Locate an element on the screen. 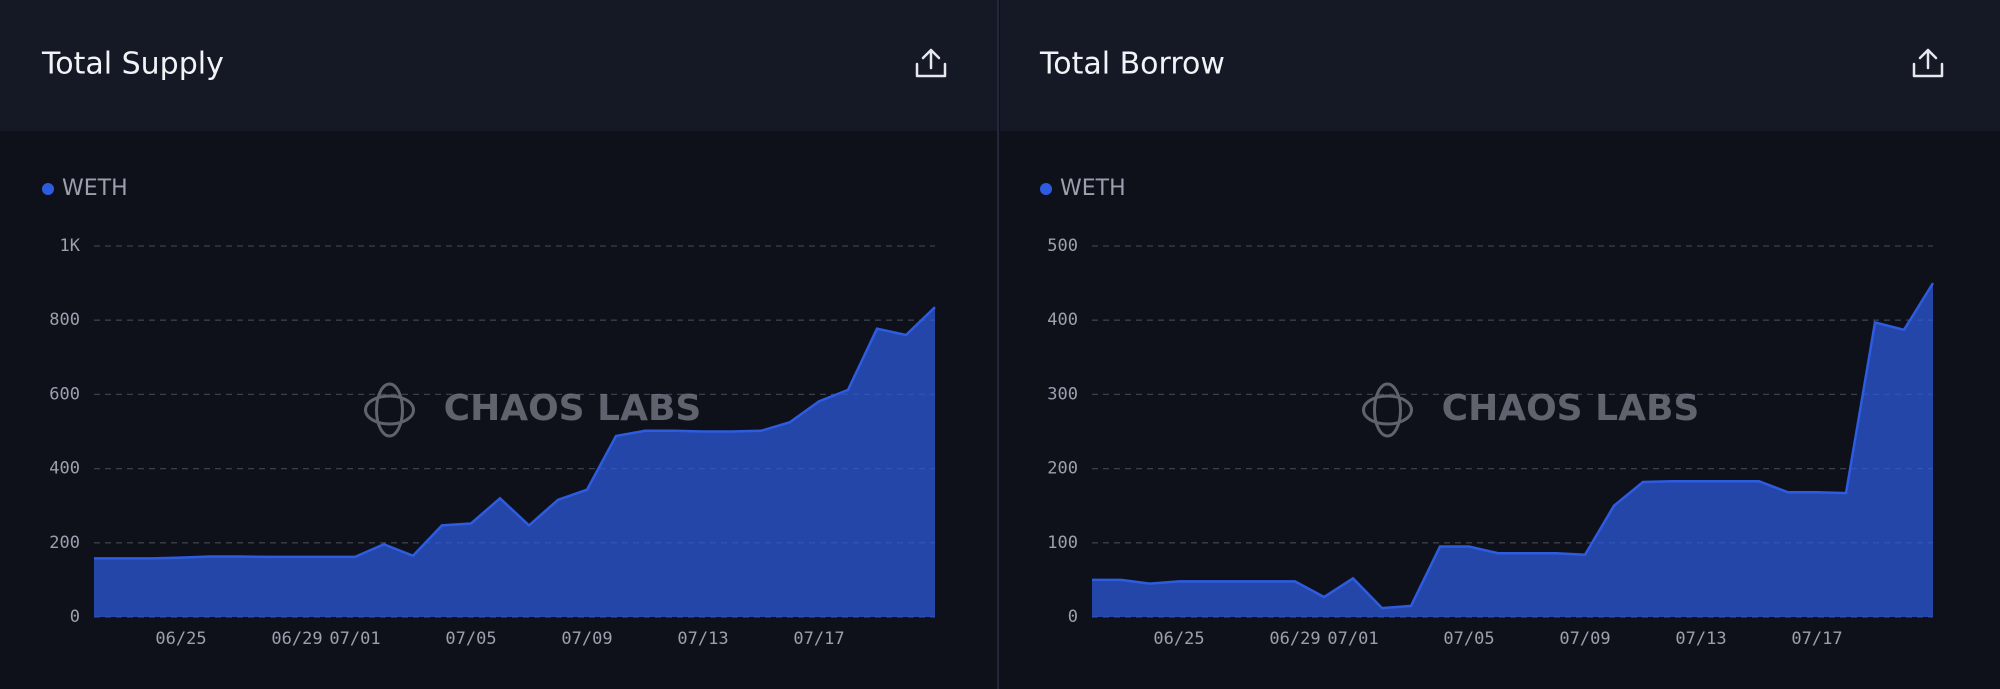 Image resolution: width=2000 pixels, height=689 pixels. y-tick-label: 1K is located at coordinates (70, 246).